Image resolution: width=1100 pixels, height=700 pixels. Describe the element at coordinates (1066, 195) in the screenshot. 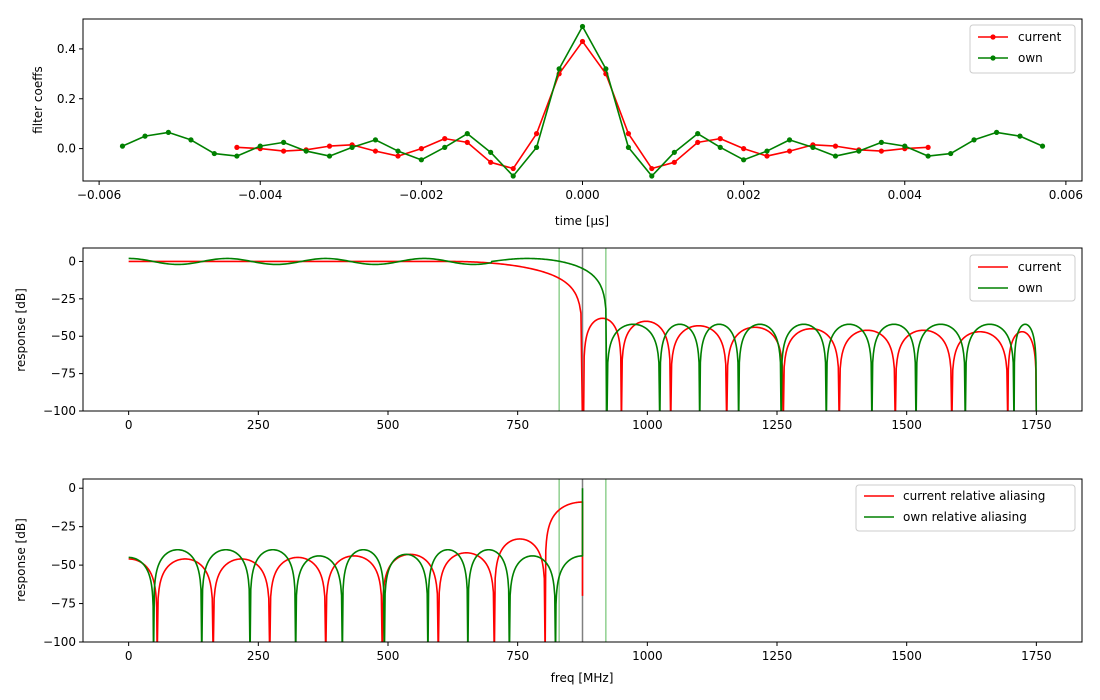

I see `coeffs-xtick-label: 0.006` at that location.